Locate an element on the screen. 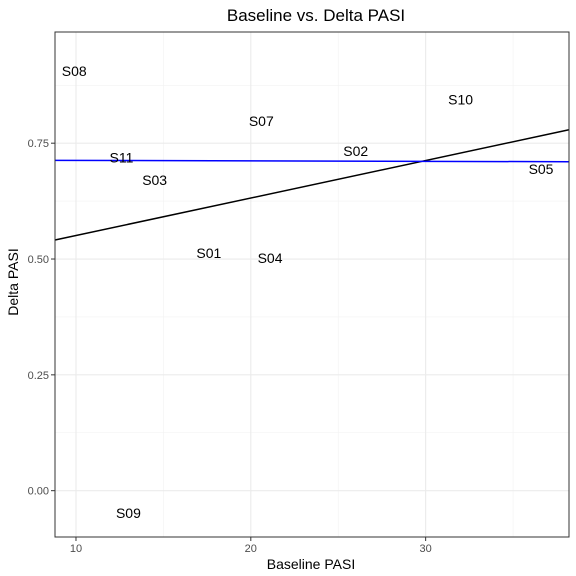 This screenshot has height=576, width=576. x-axis-title: Baseline PASI is located at coordinates (311, 564).